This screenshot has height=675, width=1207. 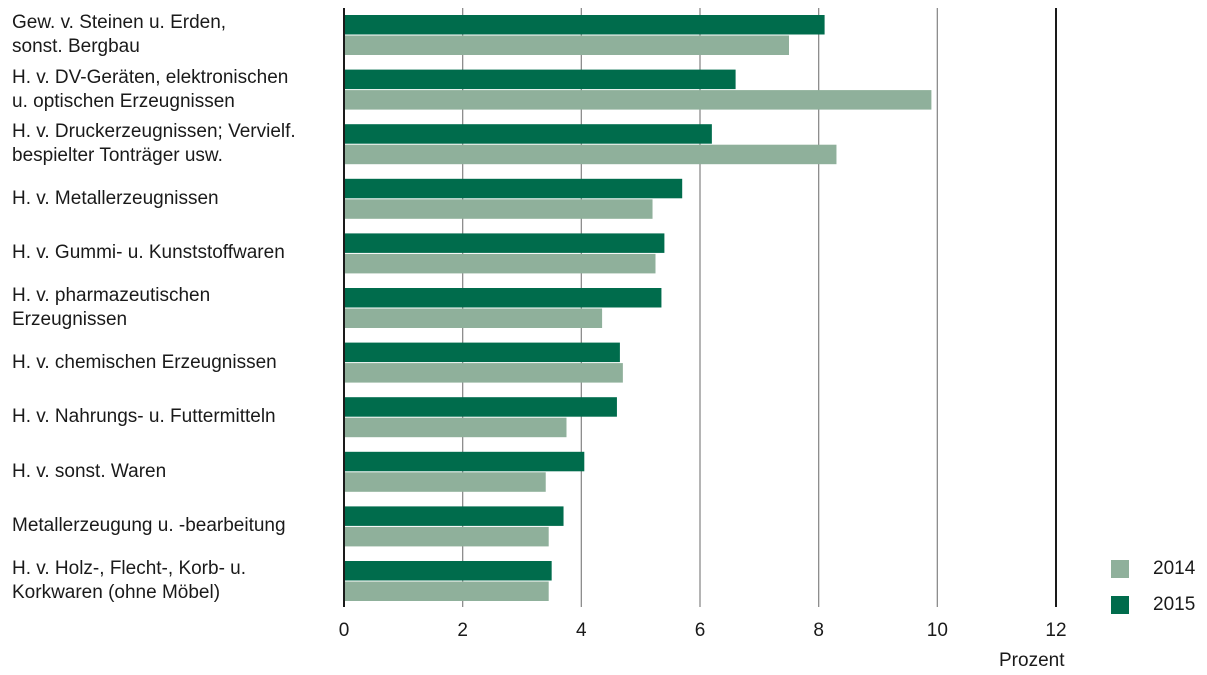 What do you see at coordinates (344, 630) in the screenshot?
I see `x-tick-label: 0` at bounding box center [344, 630].